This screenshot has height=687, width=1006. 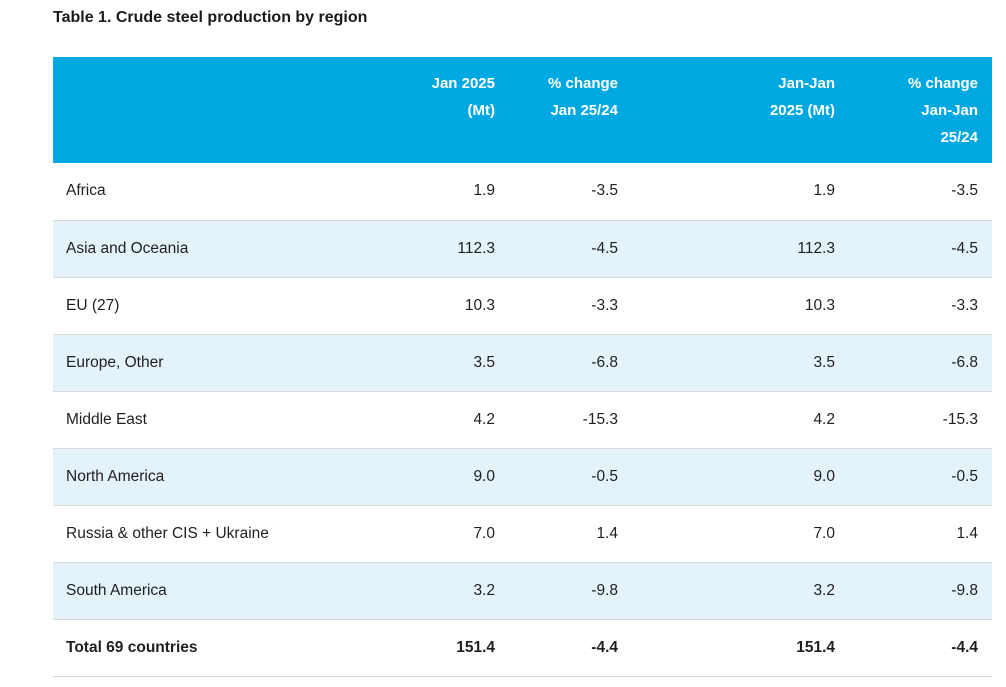 What do you see at coordinates (570, 192) in the screenshot?
I see `jan-change-value: -3.5` at bounding box center [570, 192].